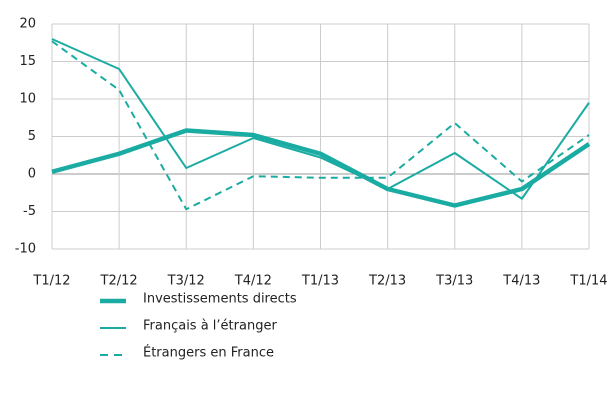 The width and height of the screenshot is (613, 401). Describe the element at coordinates (29, 211) in the screenshot. I see `y-tick-label: -5` at that location.